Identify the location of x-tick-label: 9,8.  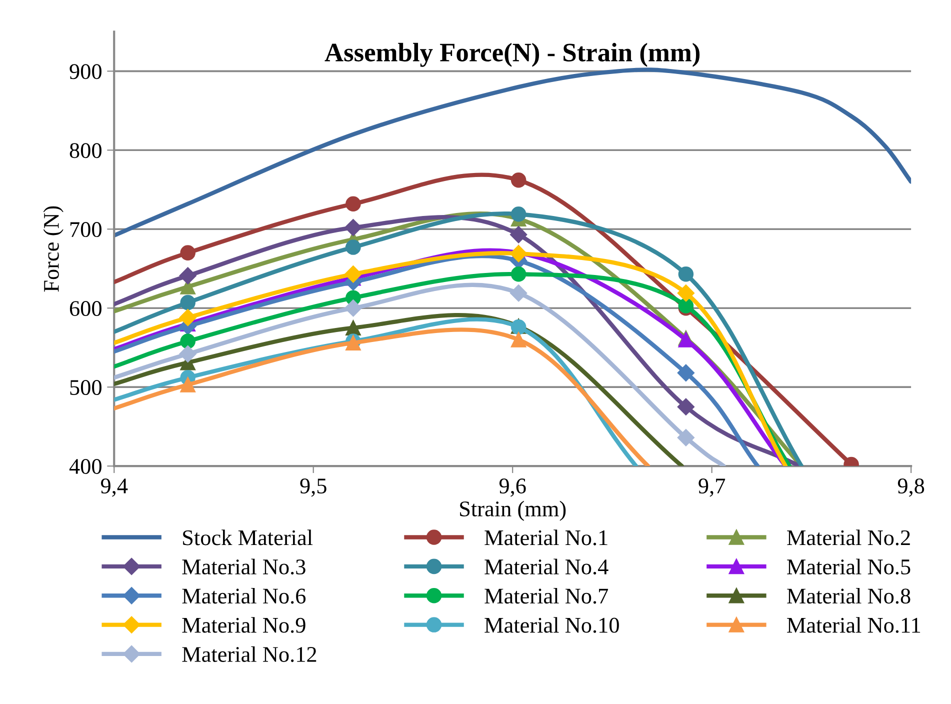
(911, 487).